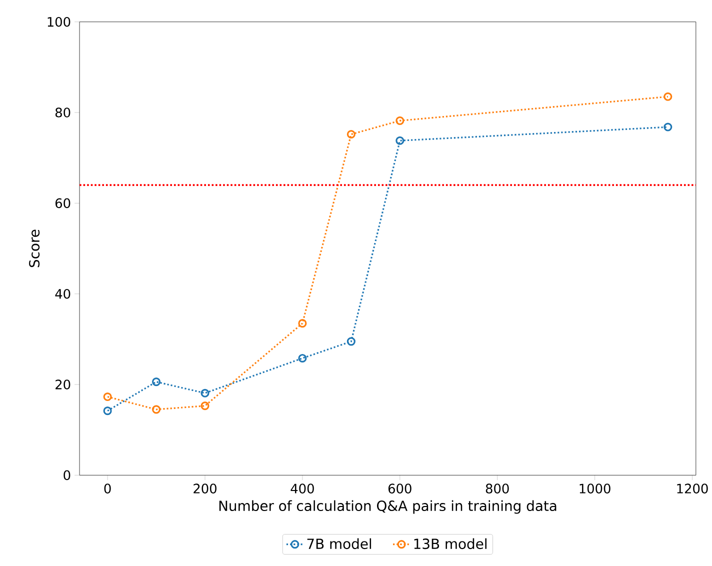 This screenshot has width=712, height=566. I want to click on x-tick-label: 0, so click(107, 489).